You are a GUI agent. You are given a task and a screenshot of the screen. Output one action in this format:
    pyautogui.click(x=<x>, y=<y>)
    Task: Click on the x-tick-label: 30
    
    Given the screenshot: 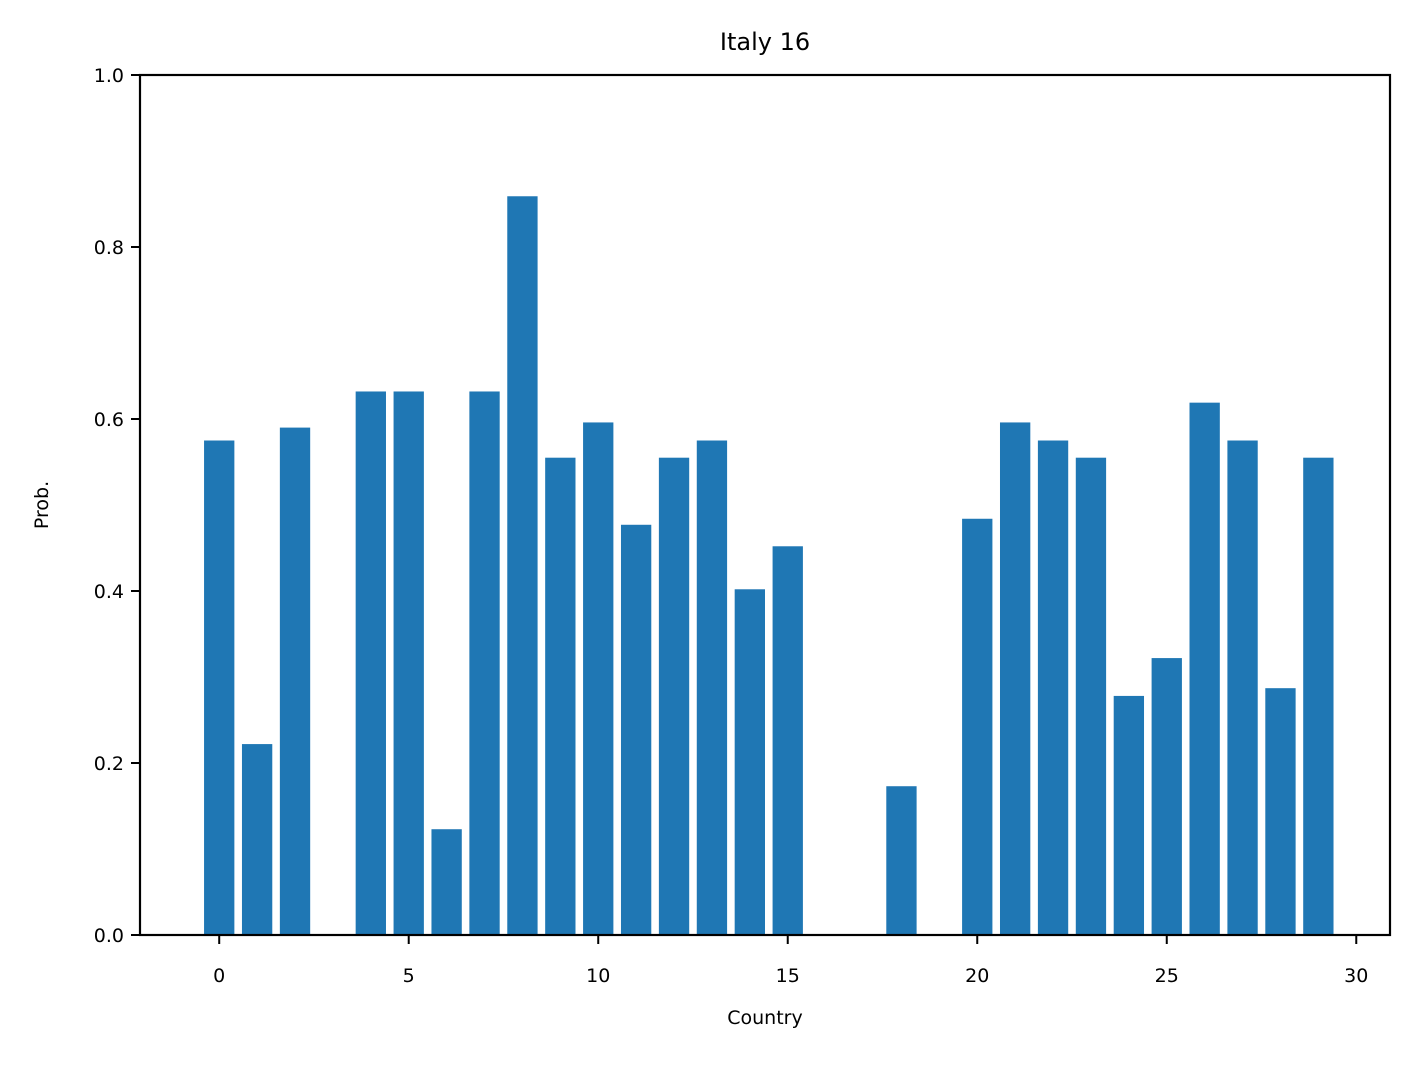 What is the action you would take?
    pyautogui.click(x=1356, y=976)
    